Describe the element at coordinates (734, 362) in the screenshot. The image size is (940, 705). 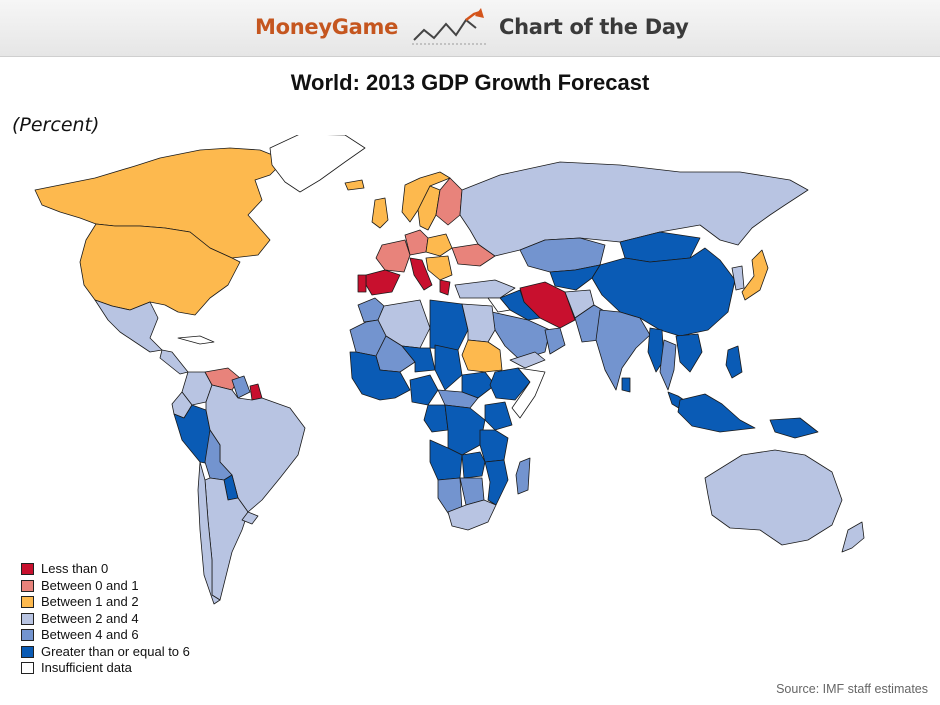
I see `country-philippines` at that location.